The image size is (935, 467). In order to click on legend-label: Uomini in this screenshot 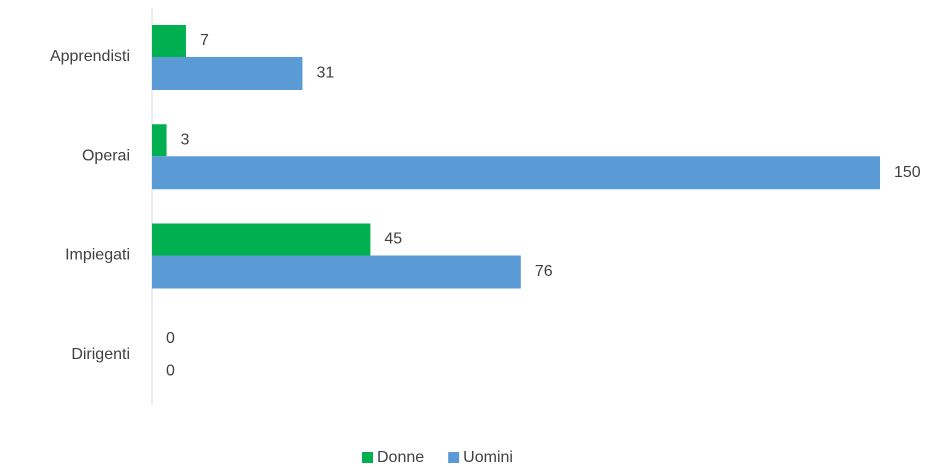, I will do `click(488, 457)`.